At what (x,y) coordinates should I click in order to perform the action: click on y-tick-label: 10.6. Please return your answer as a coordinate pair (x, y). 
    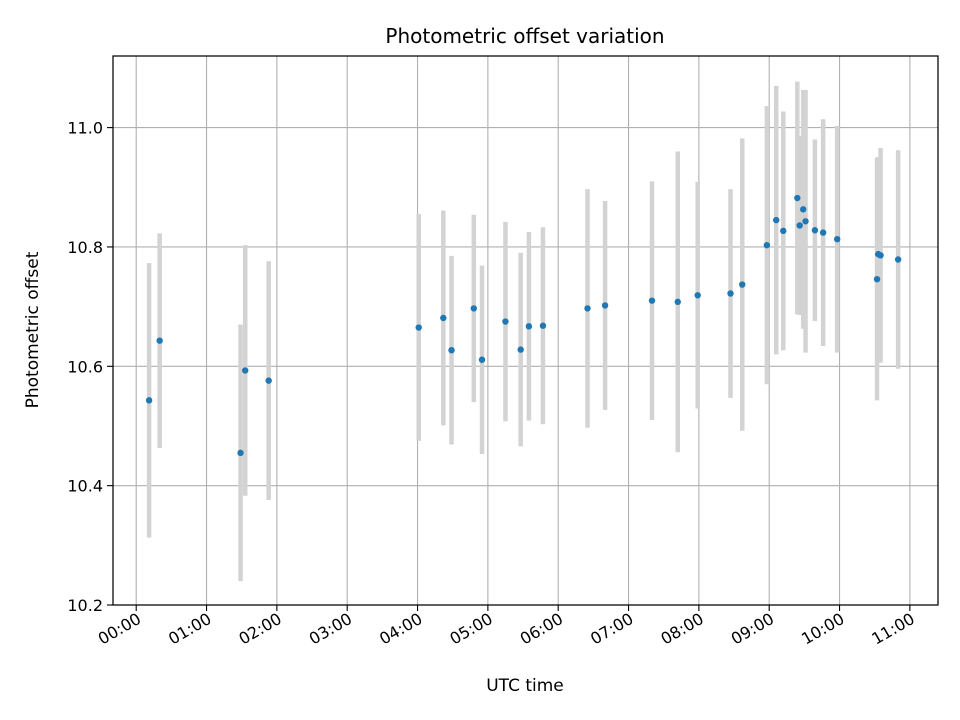
    Looking at the image, I should click on (85, 366).